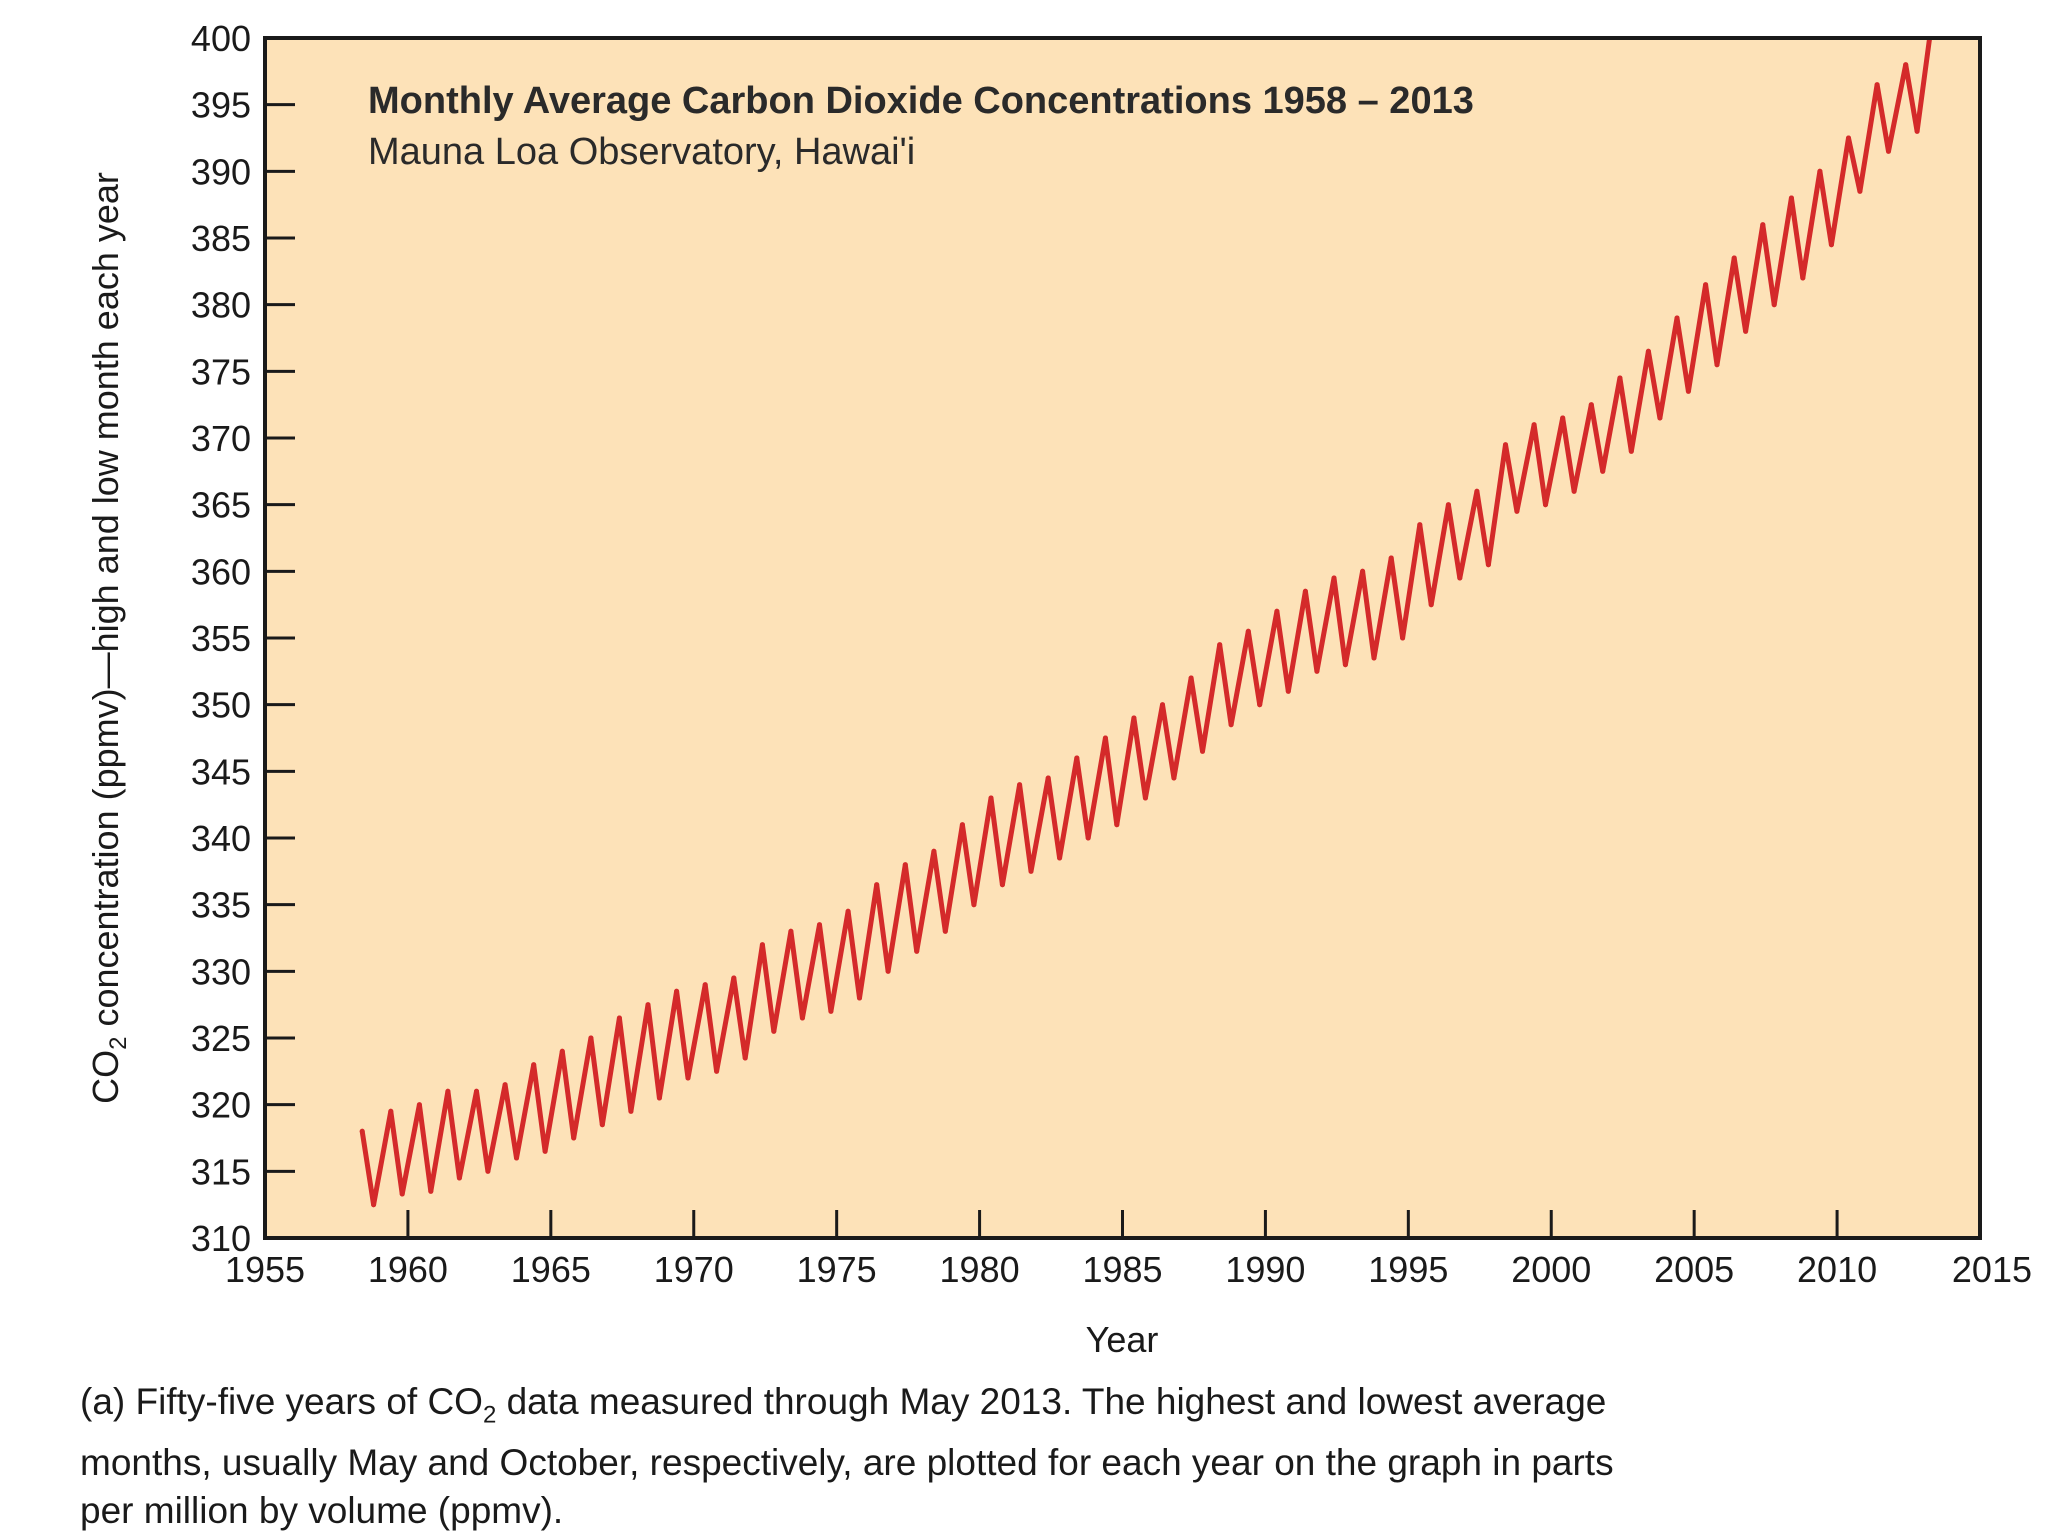  I want to click on y-tick-label: 315, so click(221, 1171).